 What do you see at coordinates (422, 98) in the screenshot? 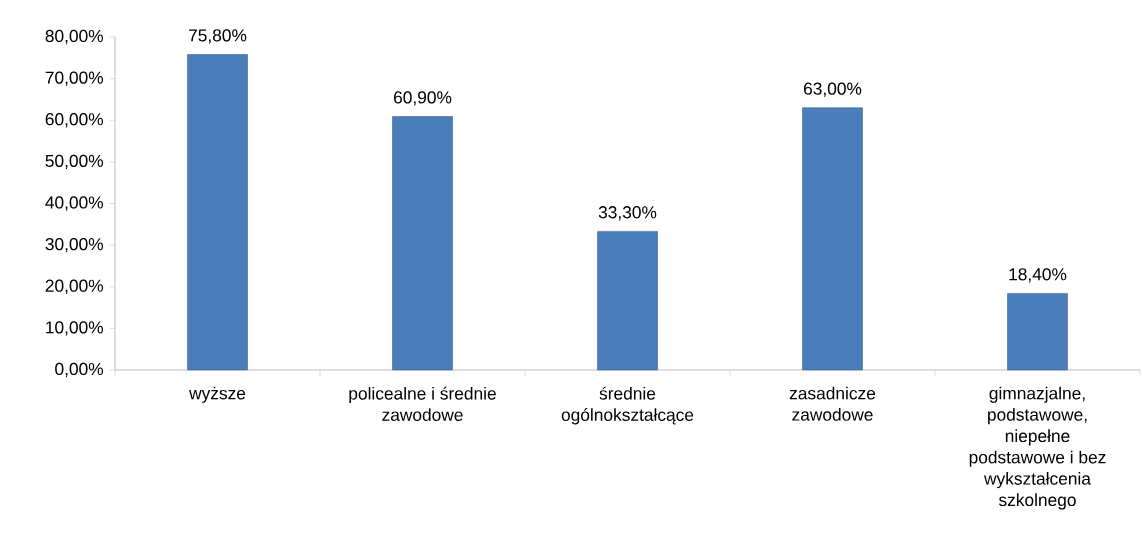
I see `data-label: 60,90%` at bounding box center [422, 98].